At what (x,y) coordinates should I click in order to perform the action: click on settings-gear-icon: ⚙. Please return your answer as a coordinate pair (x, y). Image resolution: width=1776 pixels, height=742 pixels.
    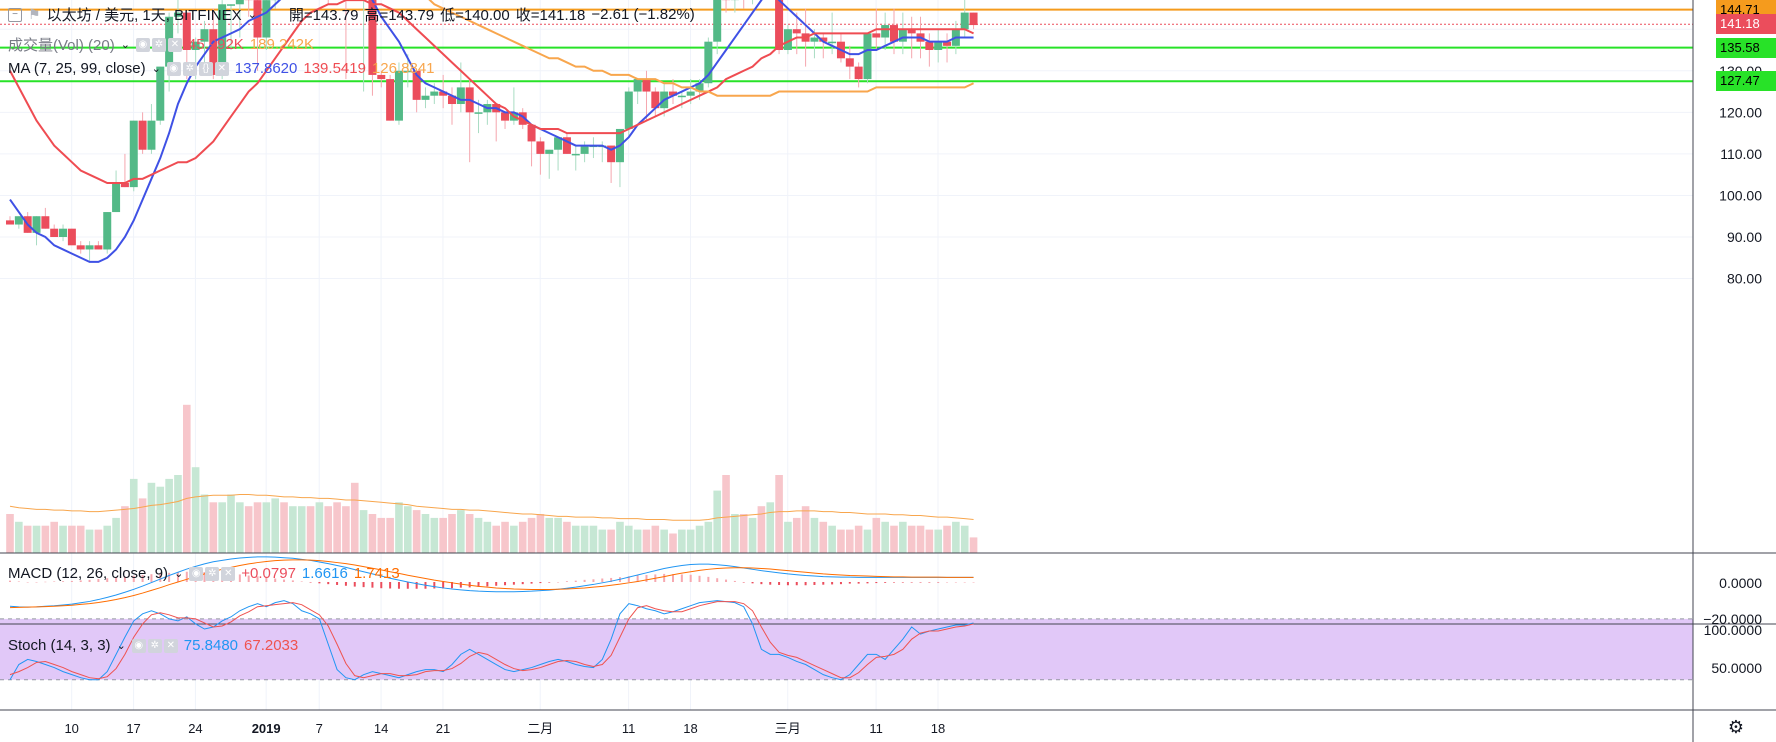
    Looking at the image, I should click on (1736, 727).